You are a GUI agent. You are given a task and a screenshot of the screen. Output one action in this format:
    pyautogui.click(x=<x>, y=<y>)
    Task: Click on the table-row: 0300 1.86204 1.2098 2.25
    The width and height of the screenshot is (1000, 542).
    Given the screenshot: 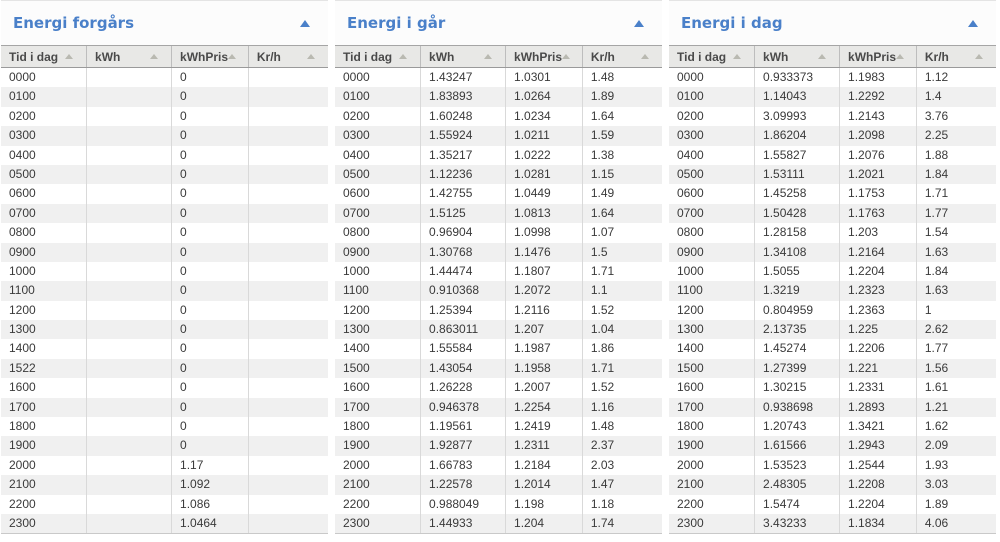 What is the action you would take?
    pyautogui.click(x=832, y=136)
    